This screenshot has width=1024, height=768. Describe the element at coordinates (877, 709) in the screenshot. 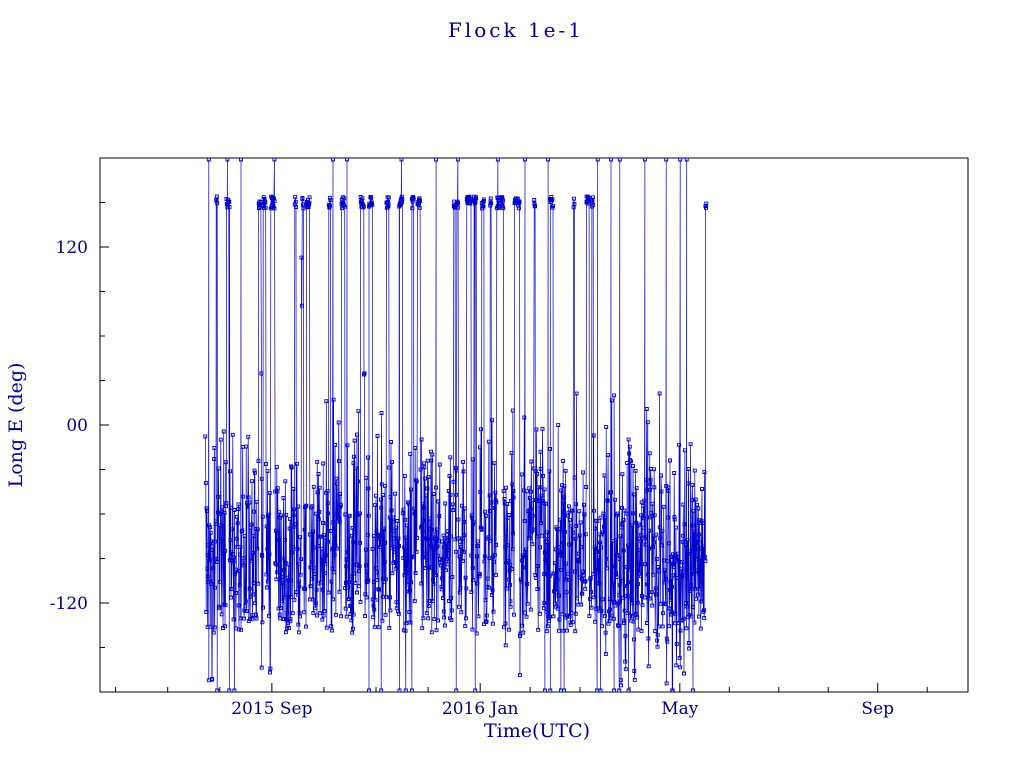

I see `x-tick-label: Sep` at that location.